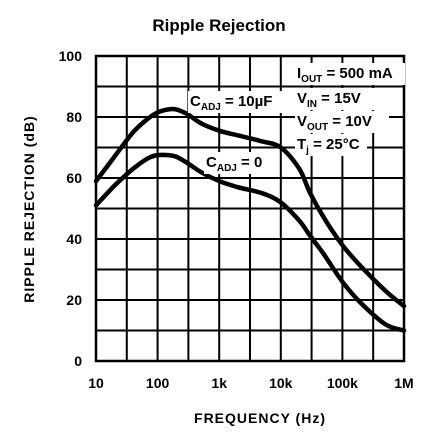 This screenshot has width=426, height=435. Describe the element at coordinates (219, 383) in the screenshot. I see `x-tick-label: 1k` at that location.